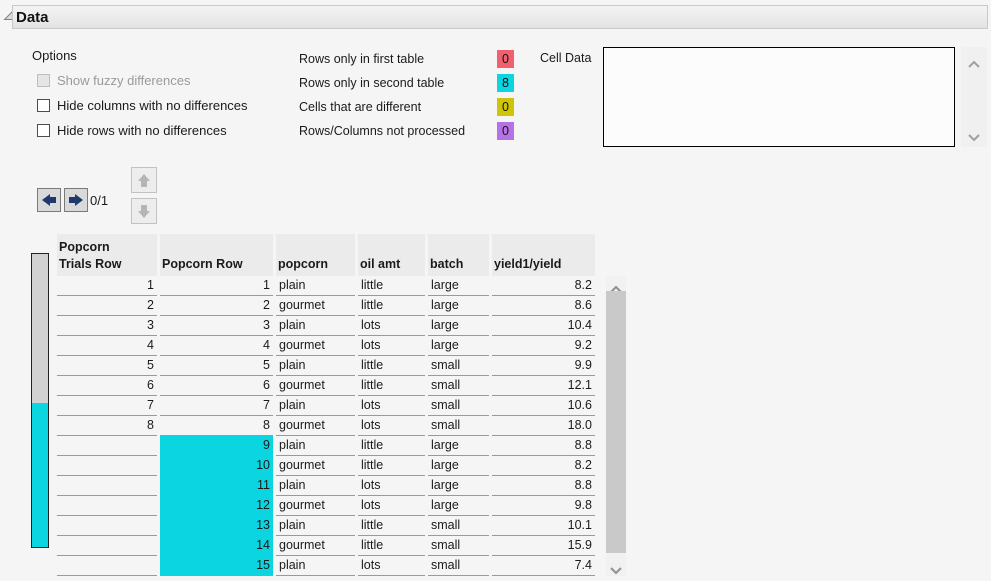  What do you see at coordinates (543, 426) in the screenshot?
I see `cell-yield: 18.0` at bounding box center [543, 426].